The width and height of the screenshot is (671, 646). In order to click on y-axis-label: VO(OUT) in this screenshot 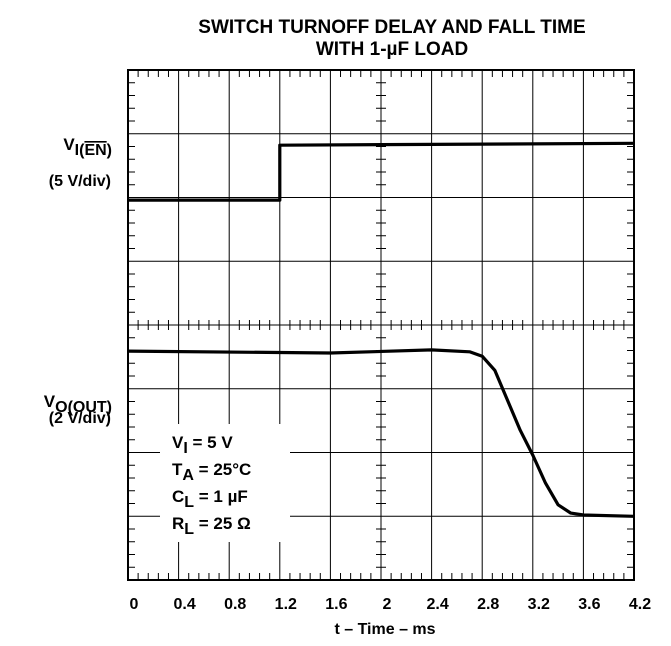, I will do `click(78, 404)`.